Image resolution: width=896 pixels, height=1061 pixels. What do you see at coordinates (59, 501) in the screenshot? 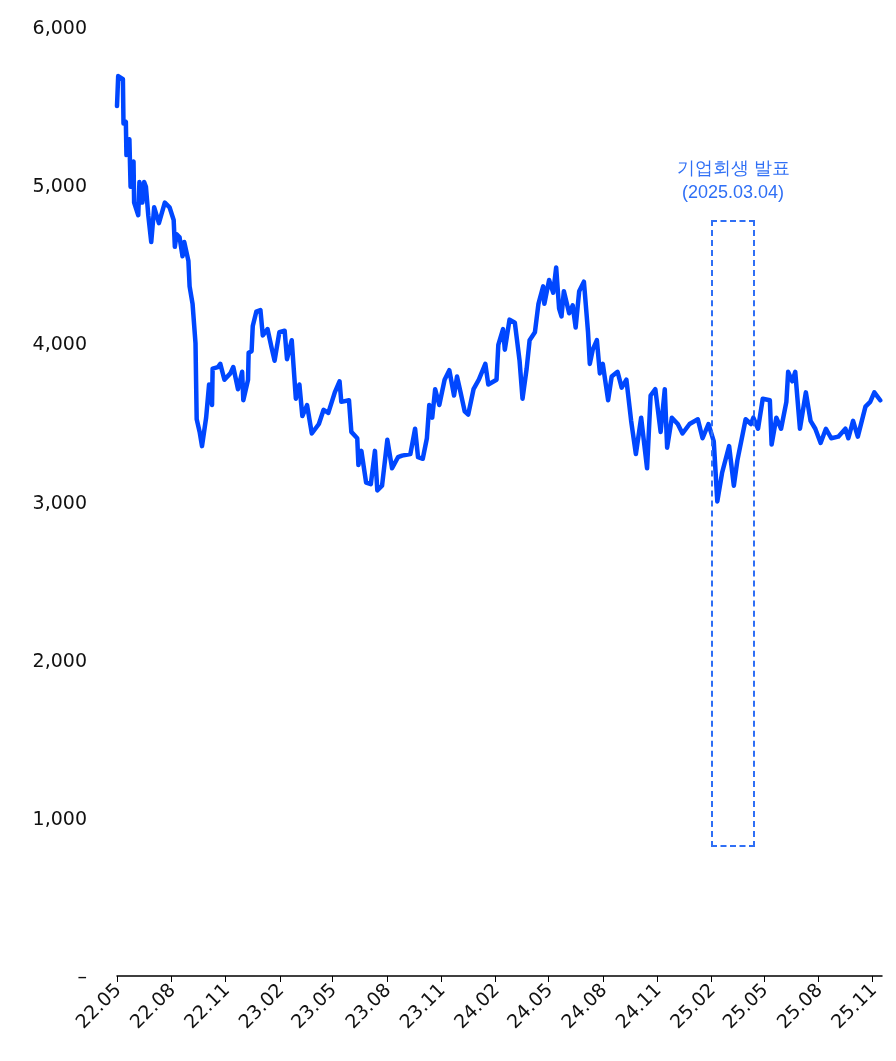
I see `y-tick-label: 3,000` at bounding box center [59, 501].